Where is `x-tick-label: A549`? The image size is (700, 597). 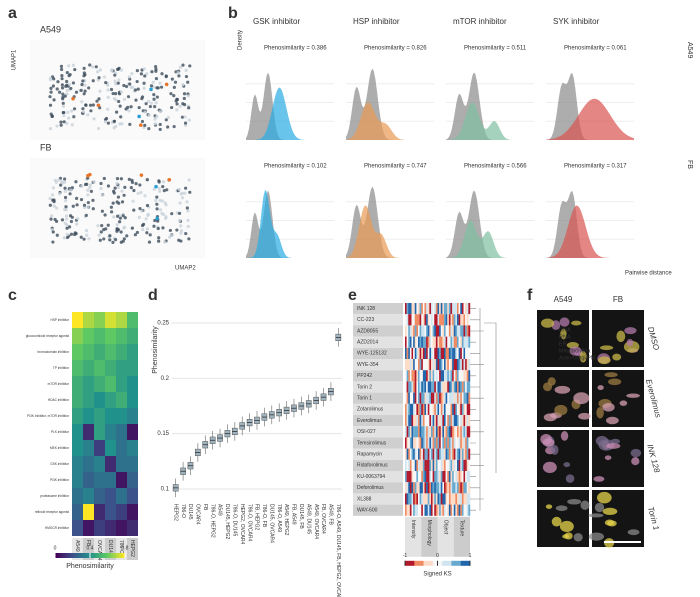
x-tick-label: A549 is located at coordinates (220, 510).